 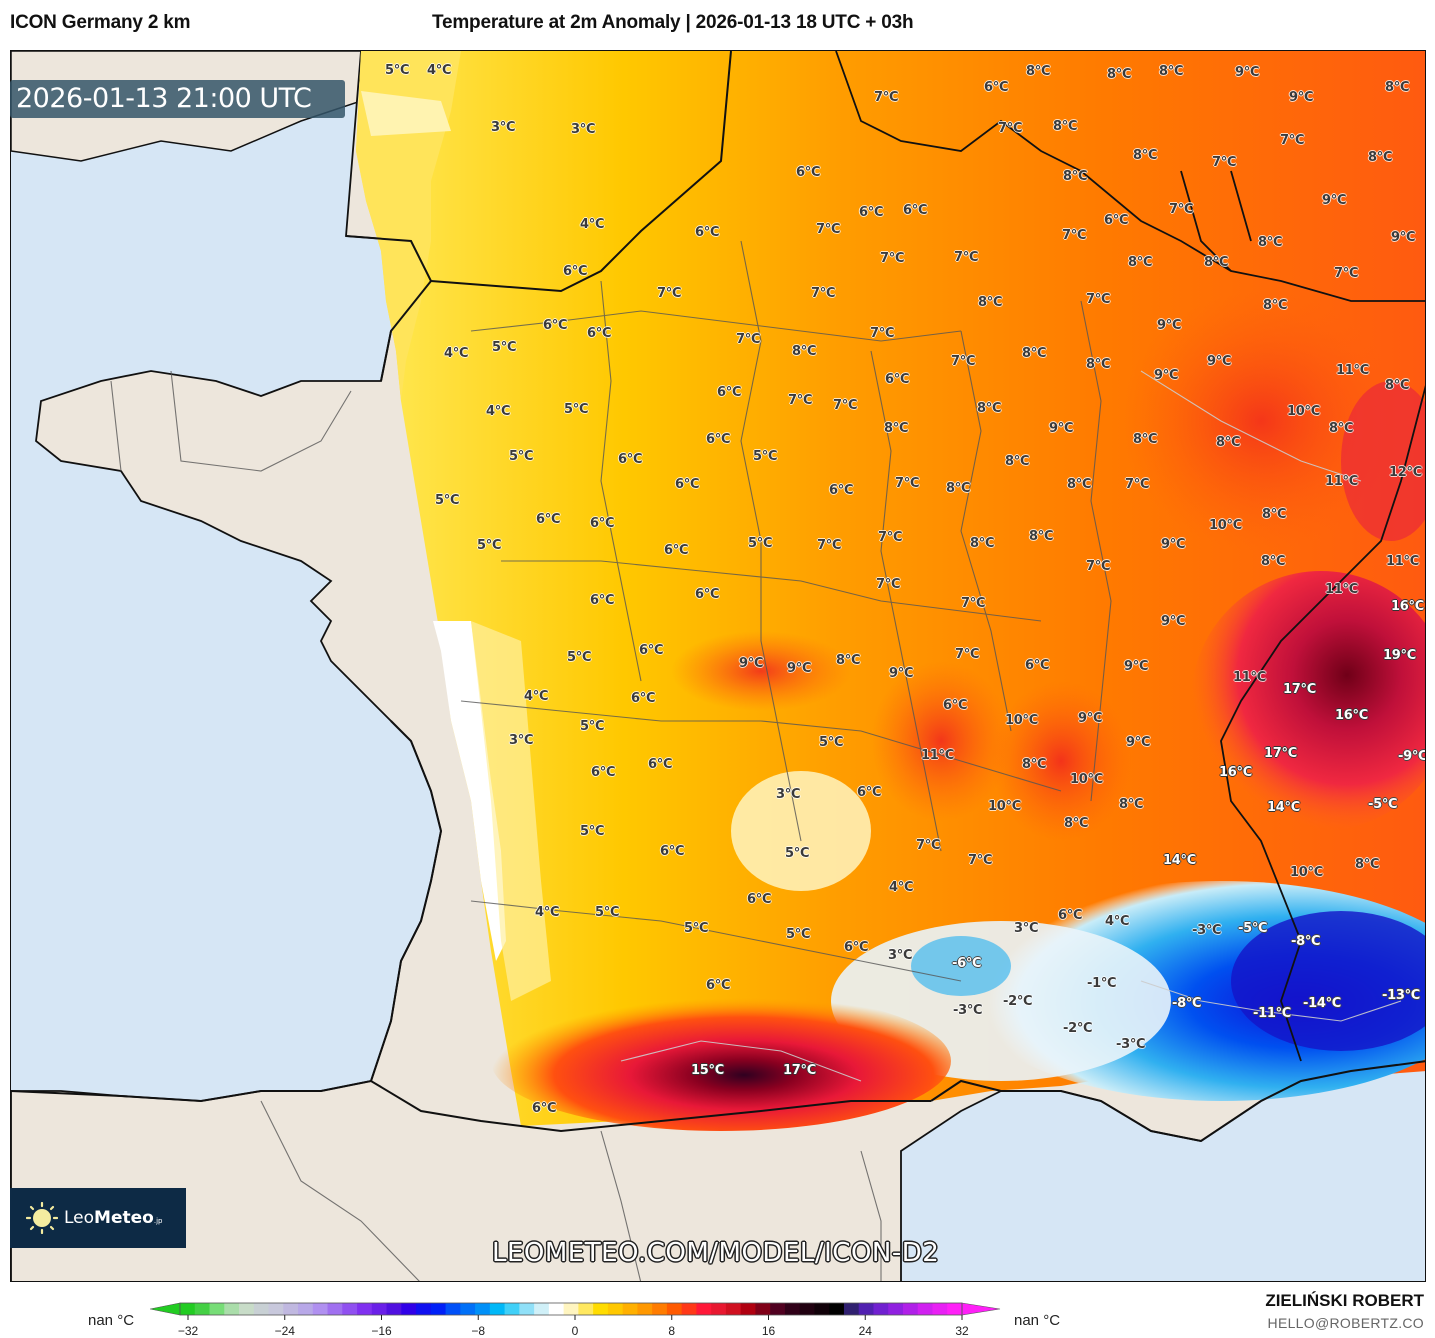 What do you see at coordinates (865, 1331) in the screenshot?
I see `colorbar-tick-label: 24` at bounding box center [865, 1331].